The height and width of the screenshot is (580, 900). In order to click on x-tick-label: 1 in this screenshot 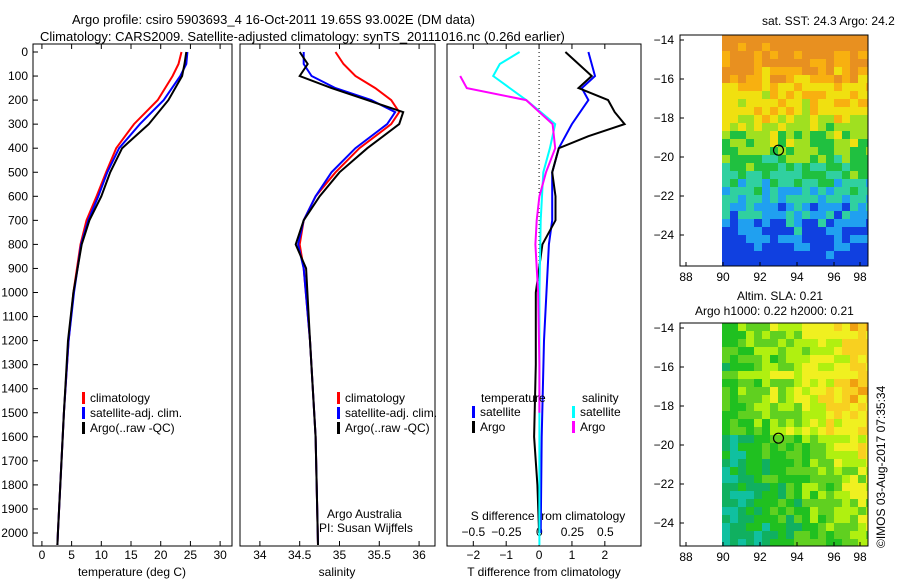, I will do `click(572, 555)`.